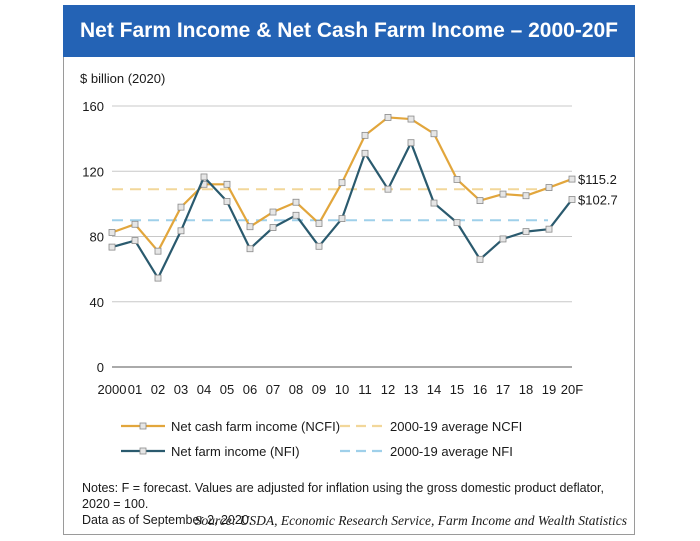  I want to click on y-tick-label: 40, so click(97, 302).